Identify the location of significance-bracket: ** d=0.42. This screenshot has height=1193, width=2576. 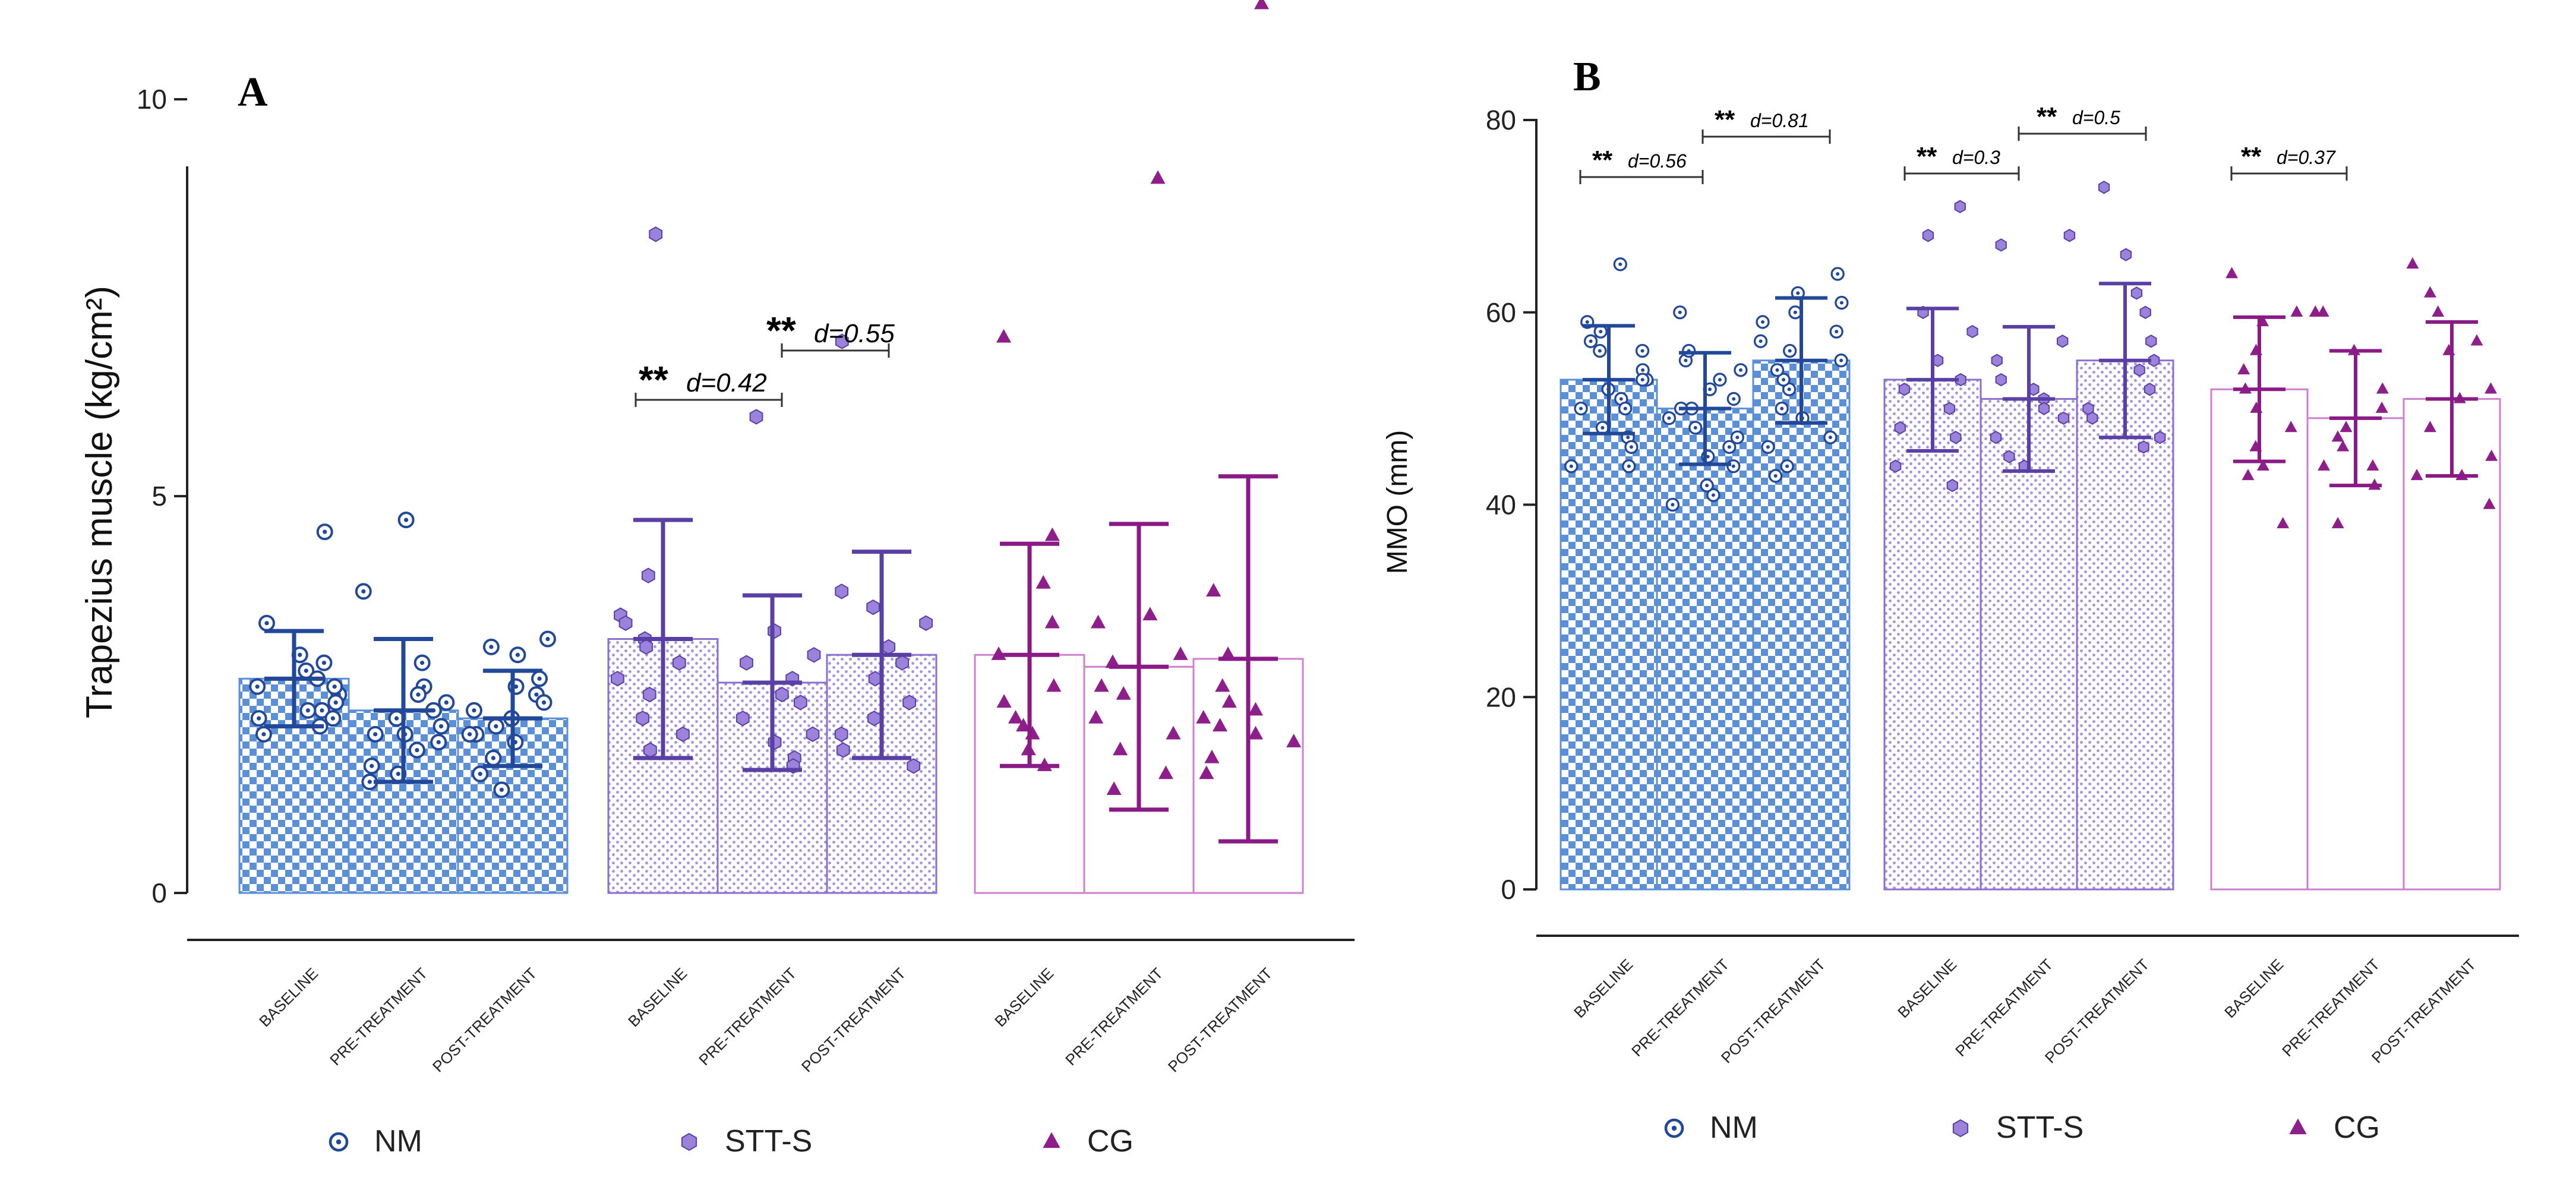
(708, 383).